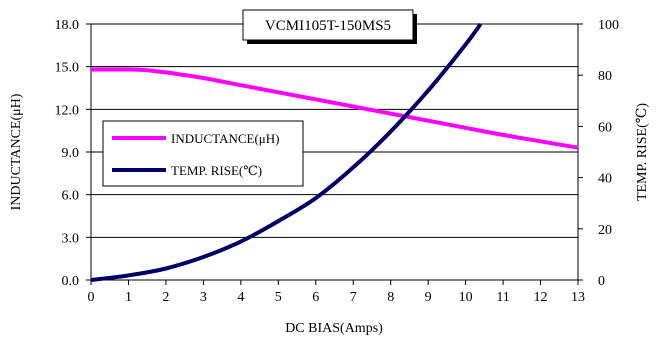 This screenshot has width=656, height=341. Describe the element at coordinates (165, 297) in the screenshot. I see `x-tick-label-2: 2` at that location.